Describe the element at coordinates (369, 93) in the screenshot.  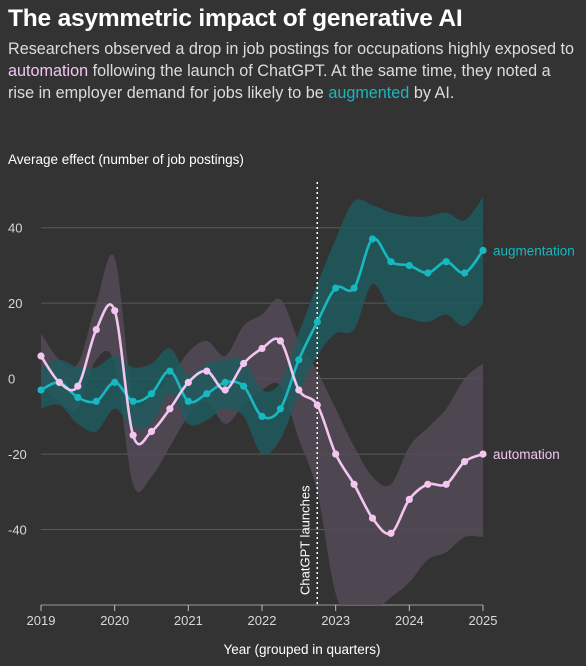
I see `subtitle-highlight-augmented: augmented` at that location.